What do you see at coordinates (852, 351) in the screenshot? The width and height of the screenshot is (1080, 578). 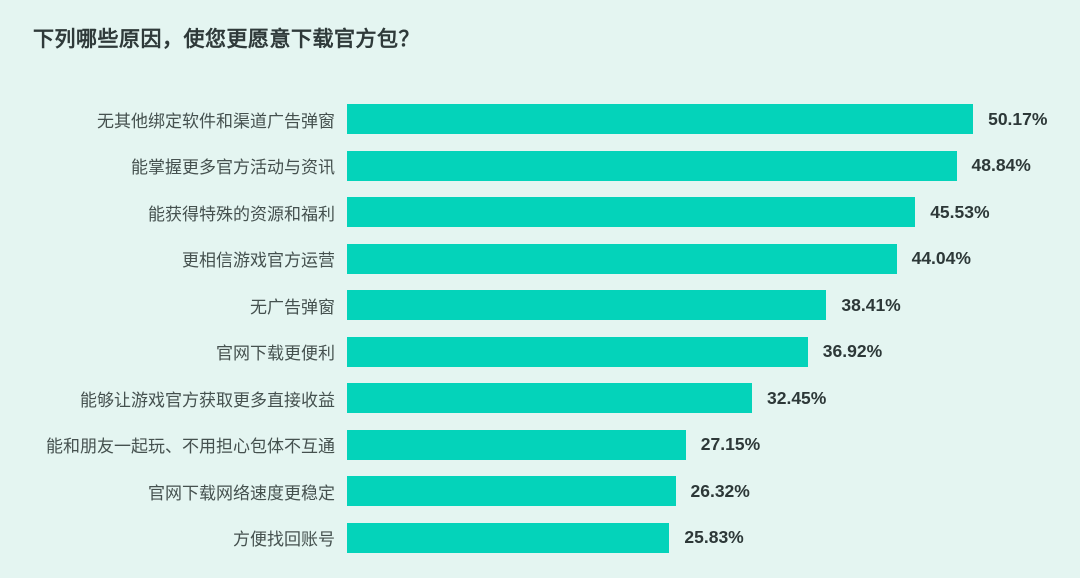 I see `value-label: 36.92%` at bounding box center [852, 351].